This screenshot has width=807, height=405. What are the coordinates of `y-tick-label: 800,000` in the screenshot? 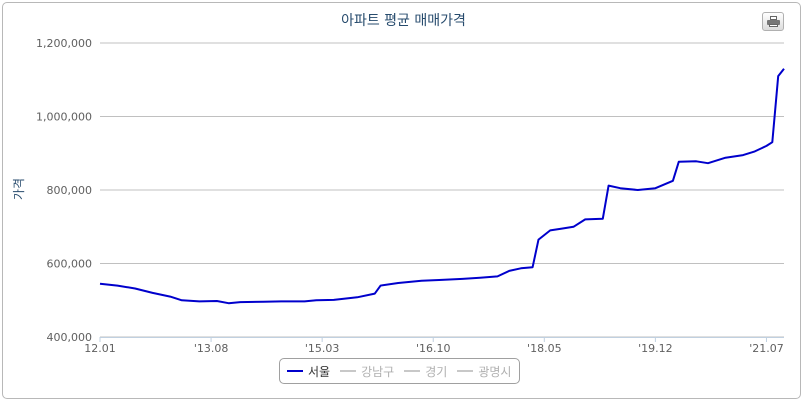 It's located at (70, 190).